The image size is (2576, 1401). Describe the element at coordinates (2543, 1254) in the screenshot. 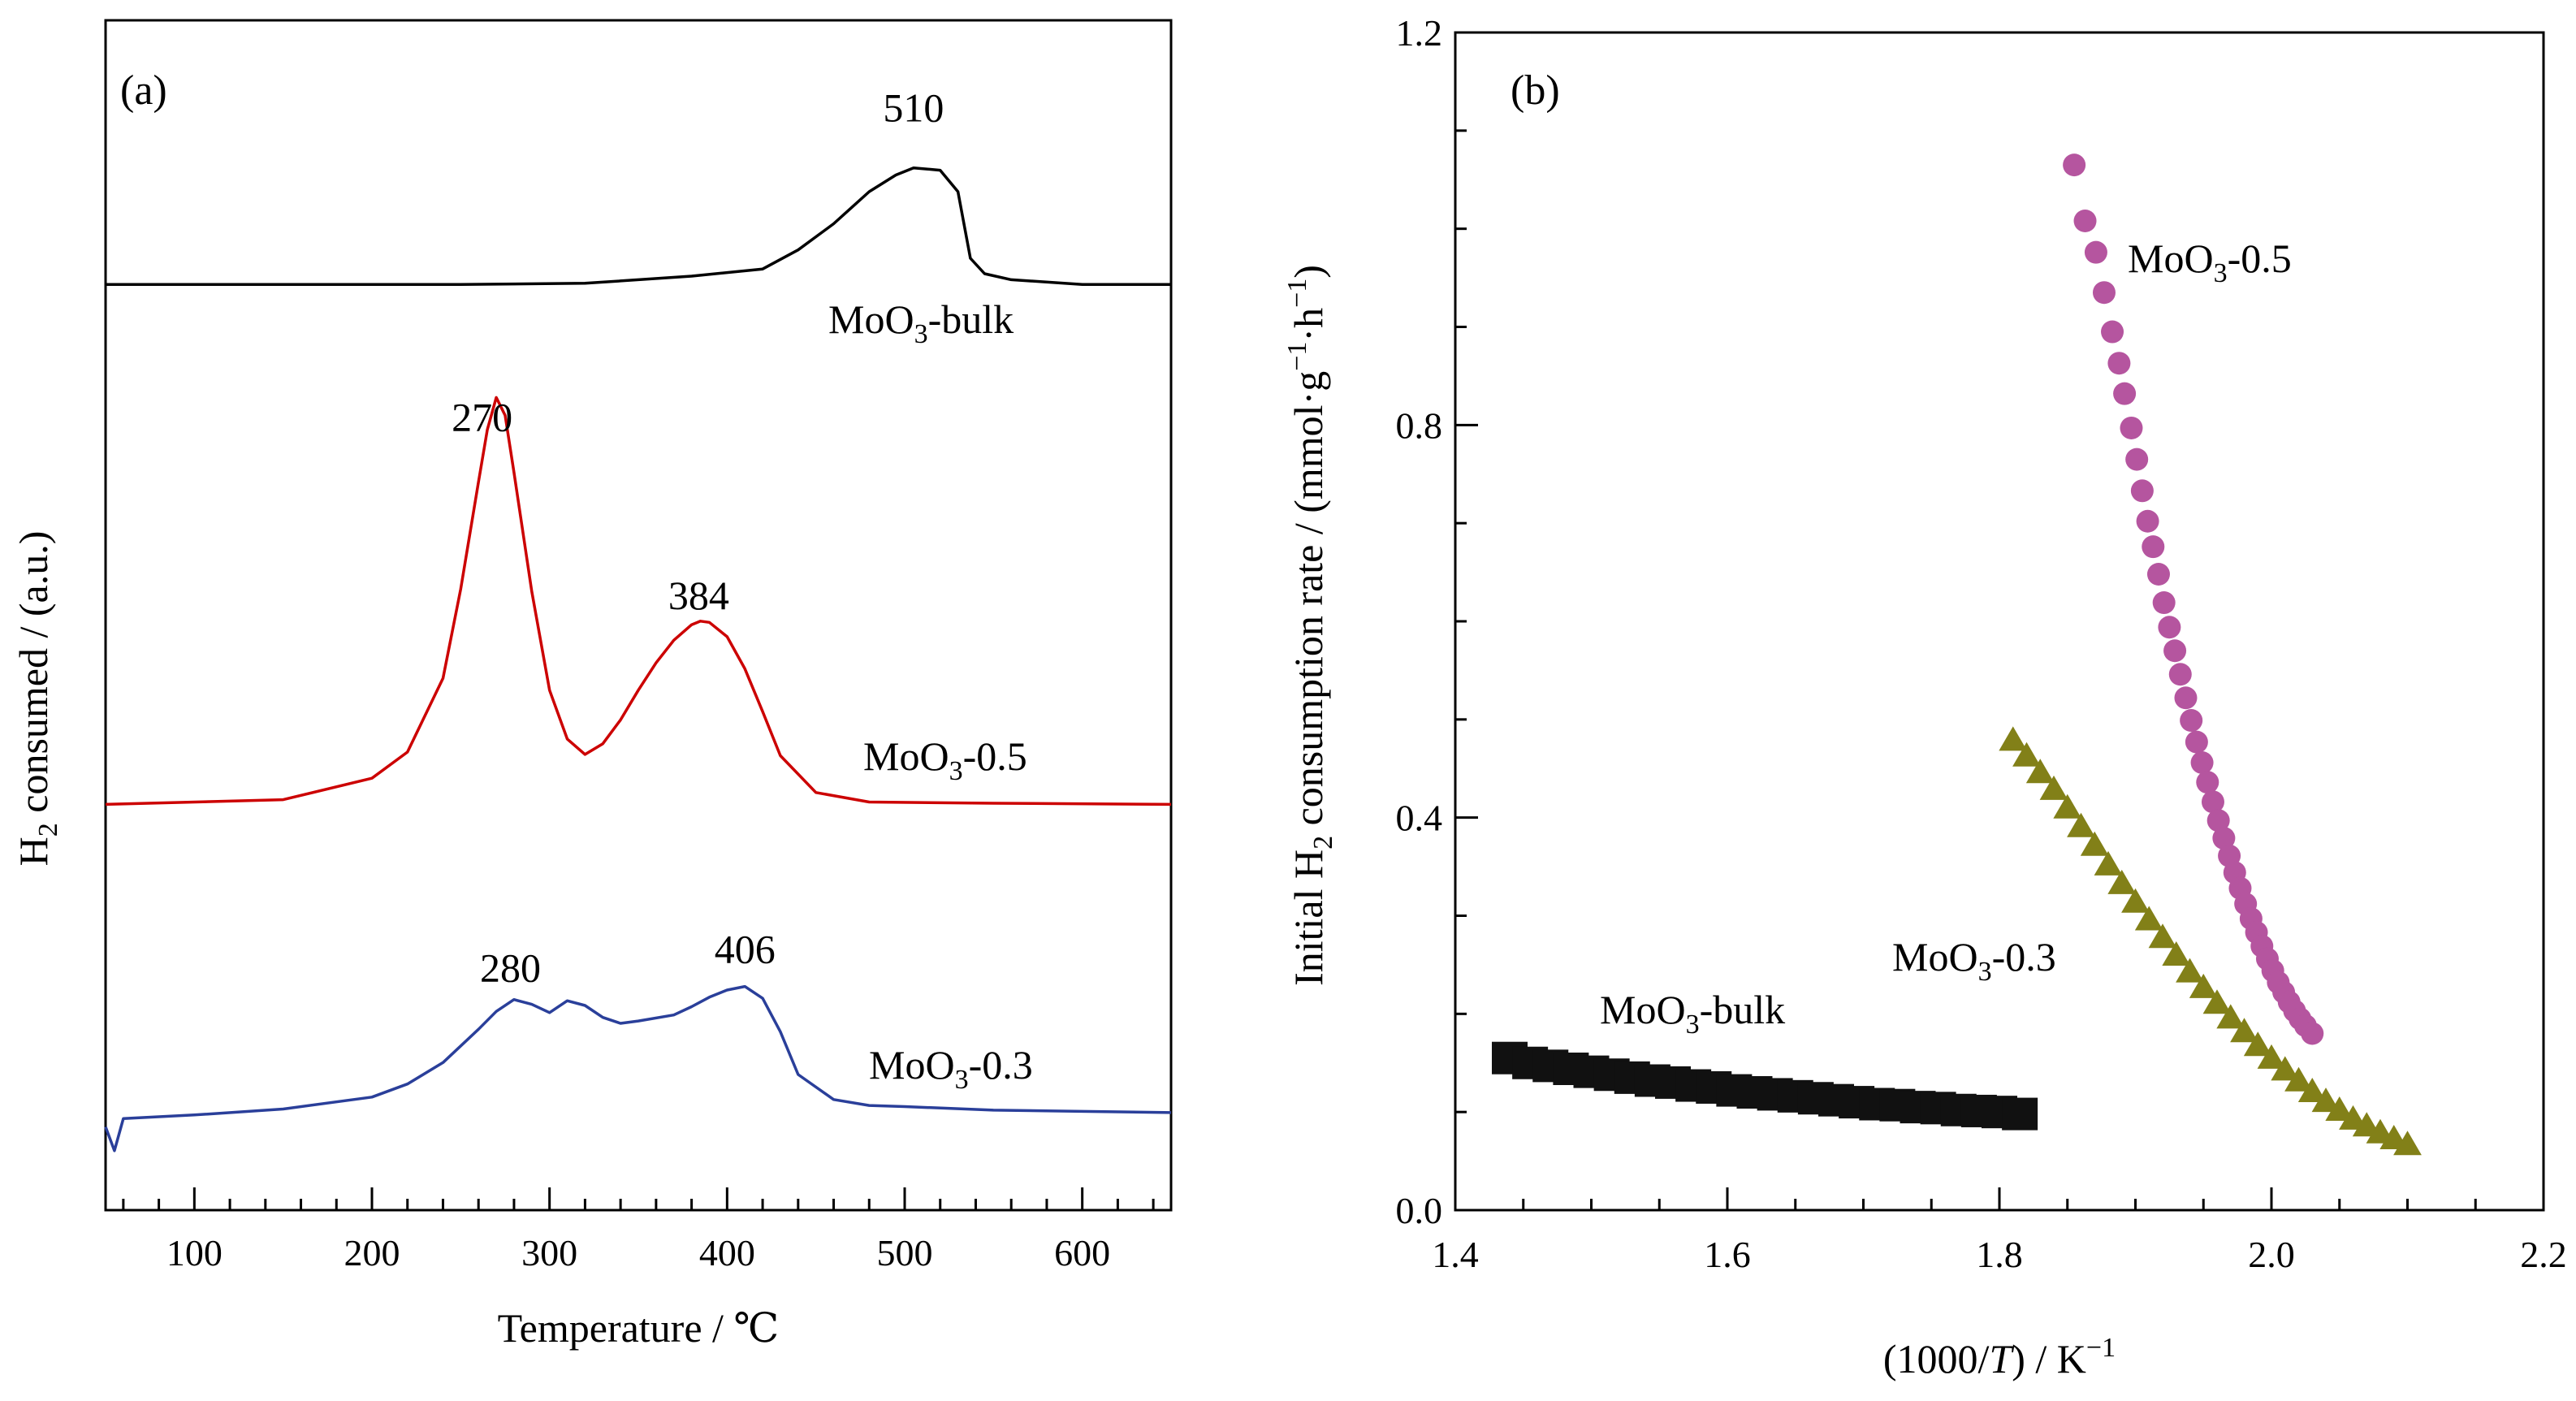

I see `x-tick-label-b: 2.2` at that location.